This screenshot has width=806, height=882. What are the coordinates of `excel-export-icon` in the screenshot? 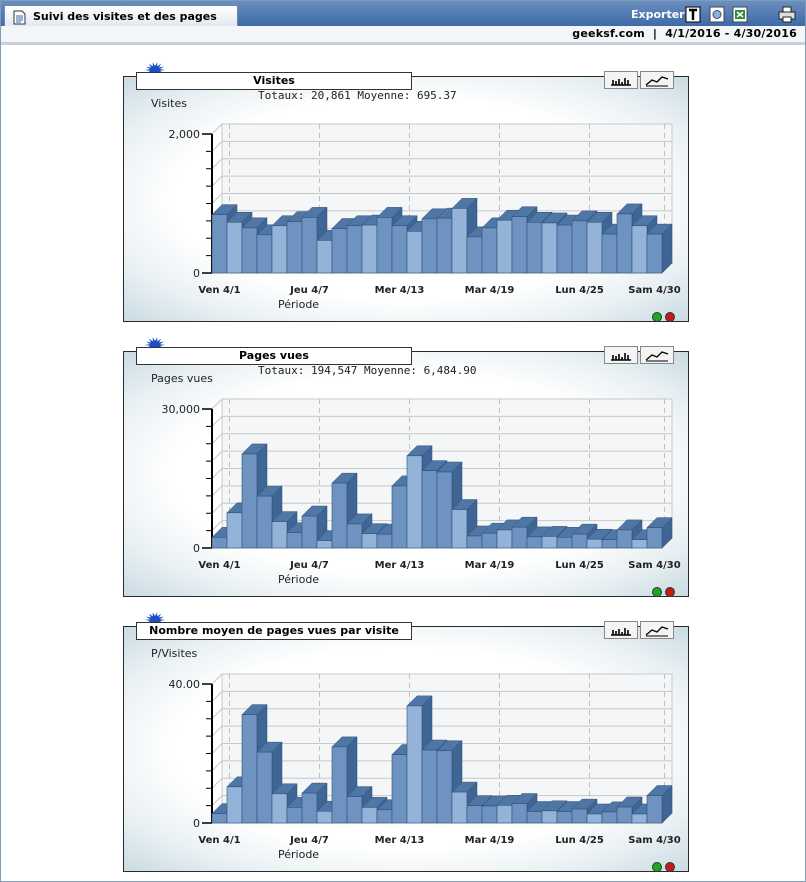 It's located at (740, 14).